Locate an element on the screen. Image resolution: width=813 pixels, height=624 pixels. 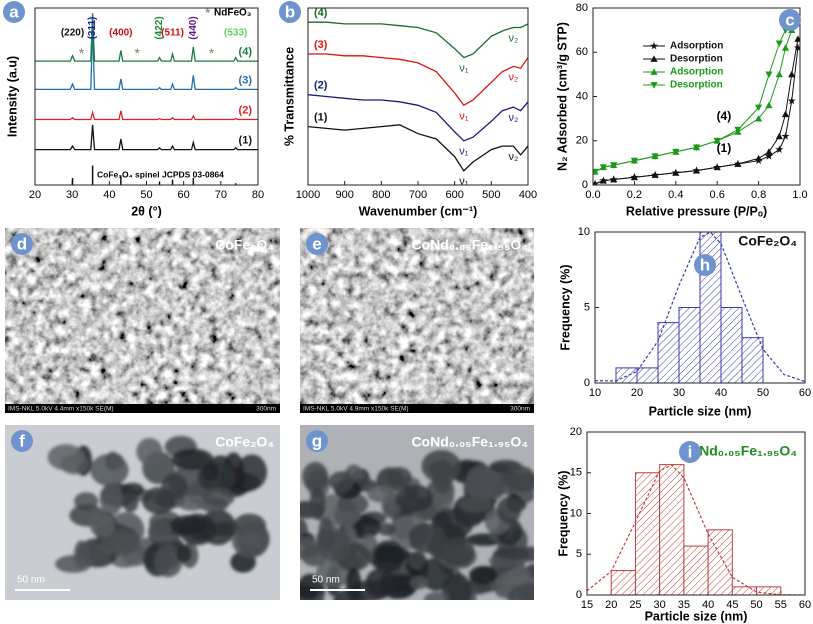
tem-particles is located at coordinates (158, 506).